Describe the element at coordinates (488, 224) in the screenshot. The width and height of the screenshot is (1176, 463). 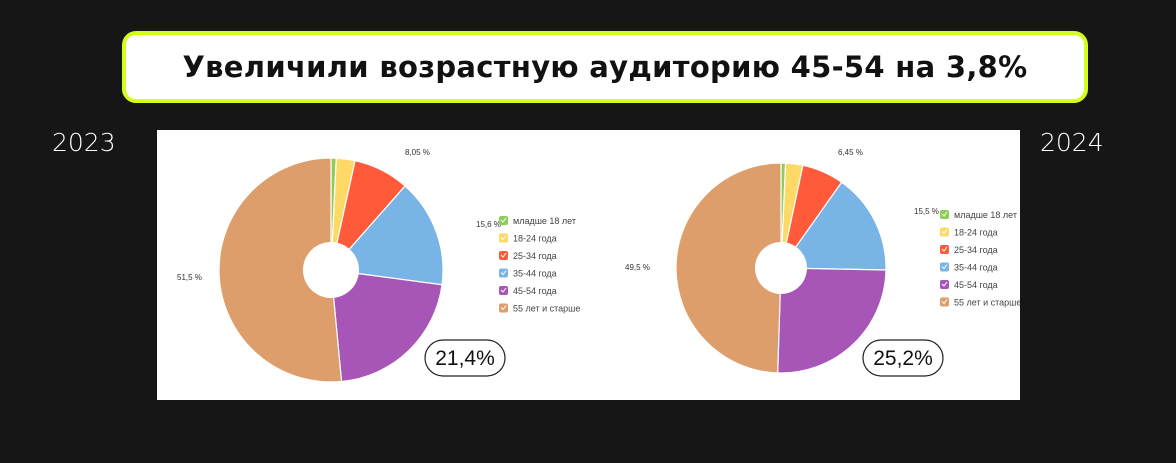
I see `data-label: 15,6 %` at that location.